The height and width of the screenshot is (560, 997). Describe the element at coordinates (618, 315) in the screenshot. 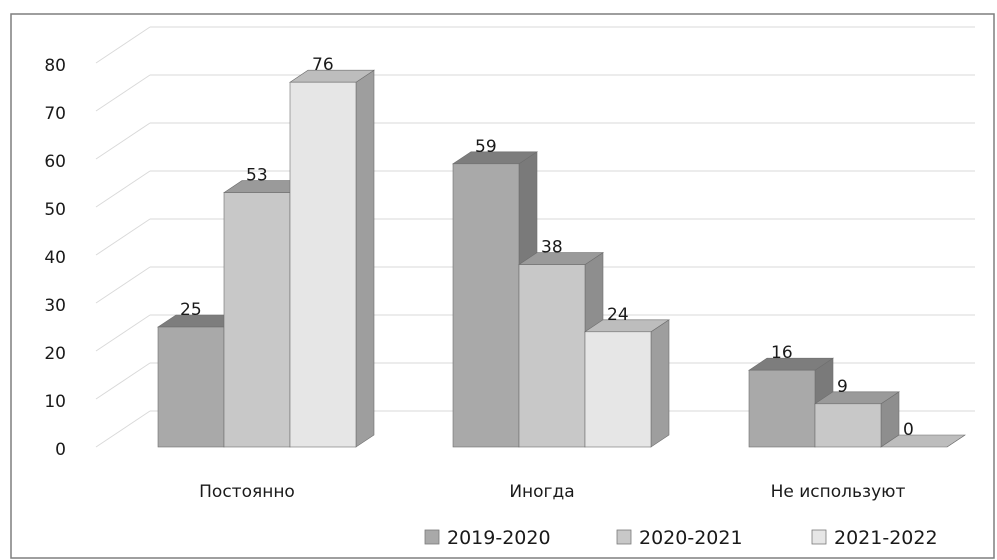

I see `data-label-1-2: 24` at that location.